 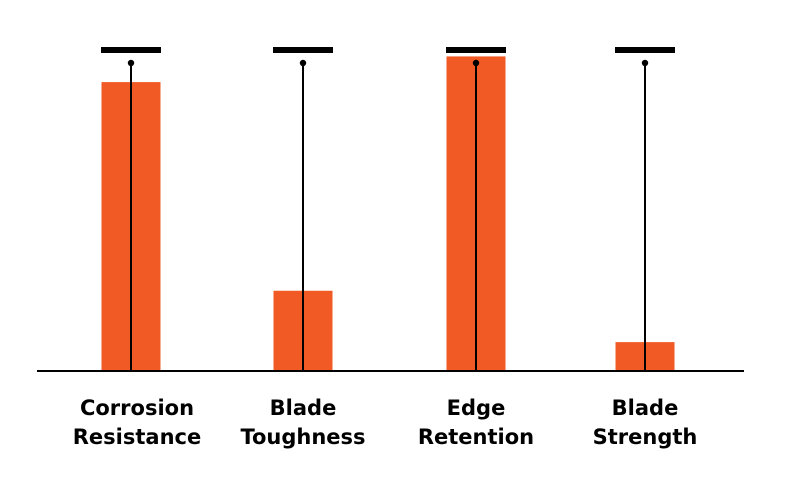 I want to click on category-label-2: Edge Retention, so click(x=476, y=422).